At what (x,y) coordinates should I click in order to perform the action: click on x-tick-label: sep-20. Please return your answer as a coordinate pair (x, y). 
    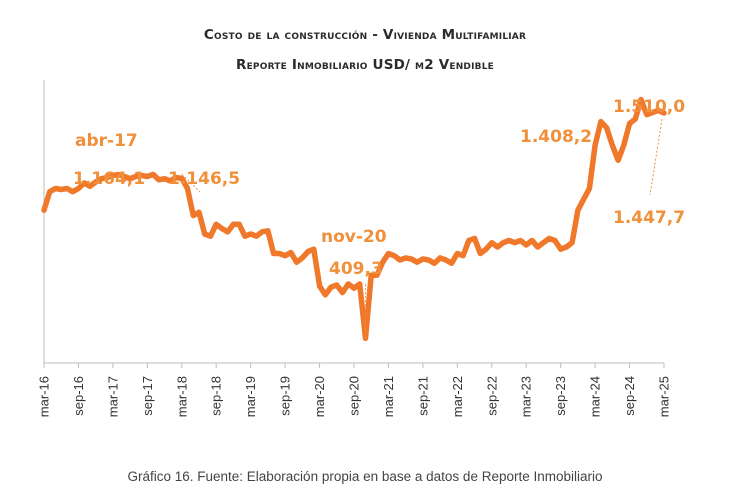
    Looking at the image, I should click on (354, 396).